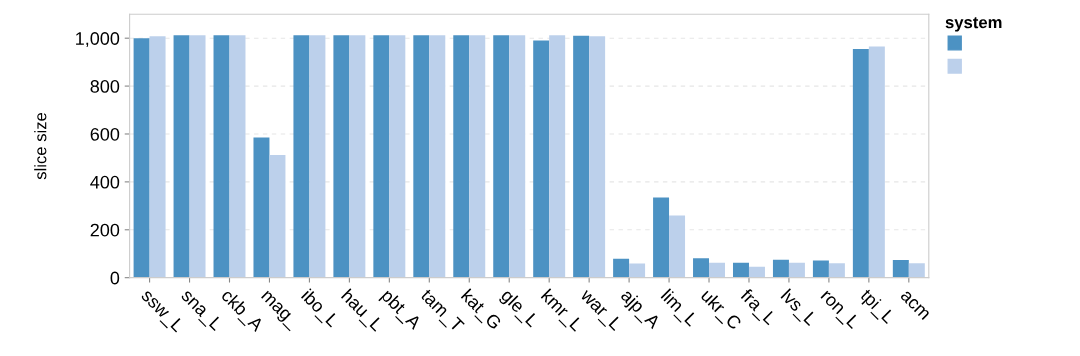  Describe the element at coordinates (105, 230) in the screenshot. I see `y-tick-label: 200` at that location.